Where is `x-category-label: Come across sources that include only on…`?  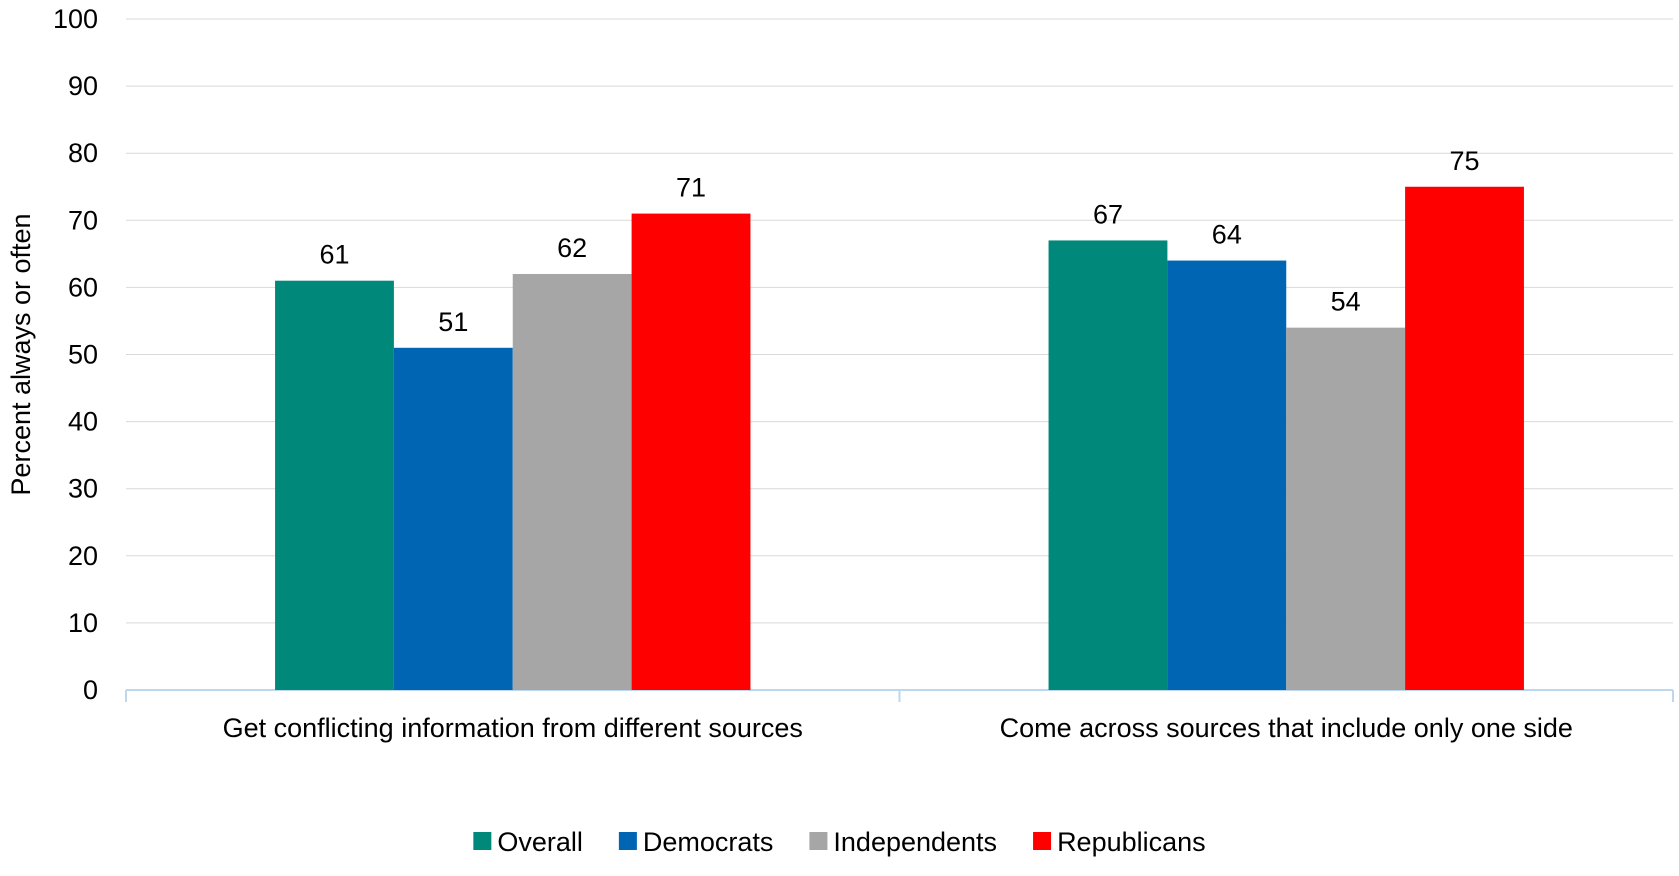
x-category-label: Come across sources that include only on… is located at coordinates (1286, 728).